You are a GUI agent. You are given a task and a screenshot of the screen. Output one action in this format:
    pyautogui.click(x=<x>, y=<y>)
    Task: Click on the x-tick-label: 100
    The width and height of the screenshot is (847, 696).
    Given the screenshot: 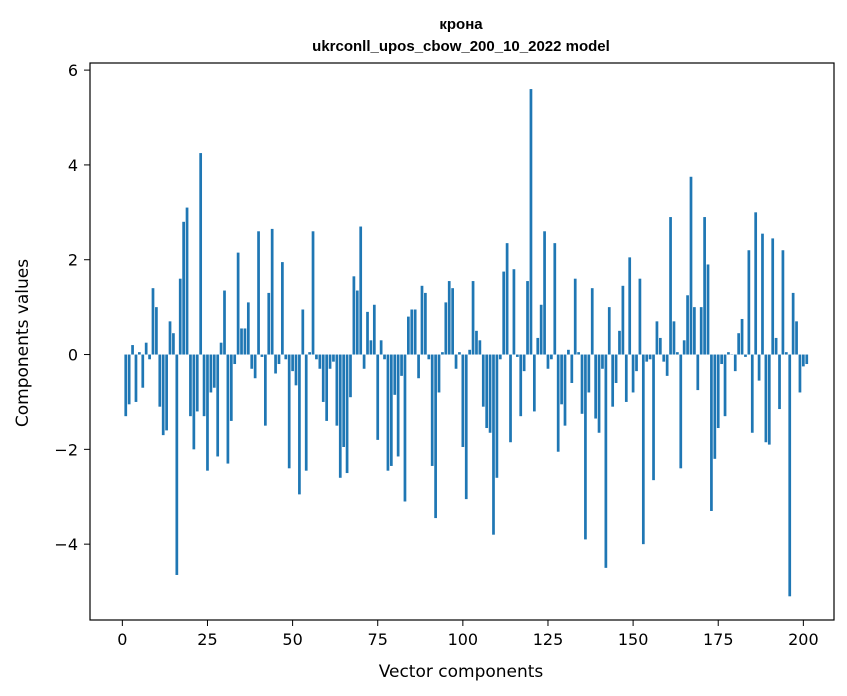 What is the action you would take?
    pyautogui.click(x=463, y=639)
    